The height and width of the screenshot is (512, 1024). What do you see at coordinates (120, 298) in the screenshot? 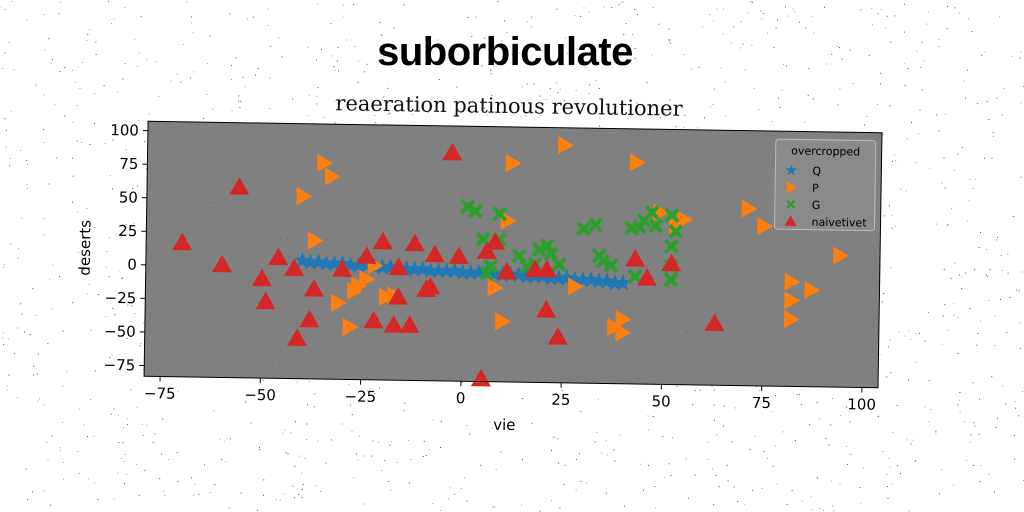
I see `y-tick-label: −25` at bounding box center [120, 298].